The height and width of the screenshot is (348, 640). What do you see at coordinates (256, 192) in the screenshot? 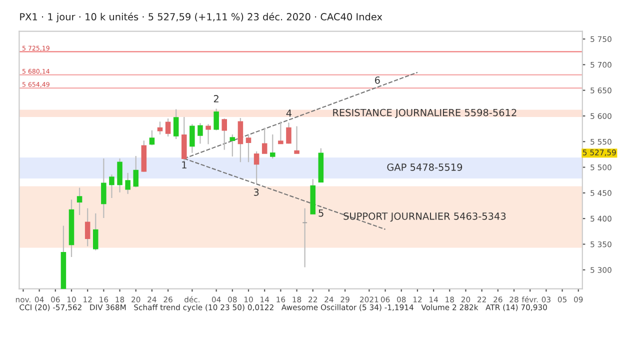
I see `annotation: 3` at bounding box center [256, 192].